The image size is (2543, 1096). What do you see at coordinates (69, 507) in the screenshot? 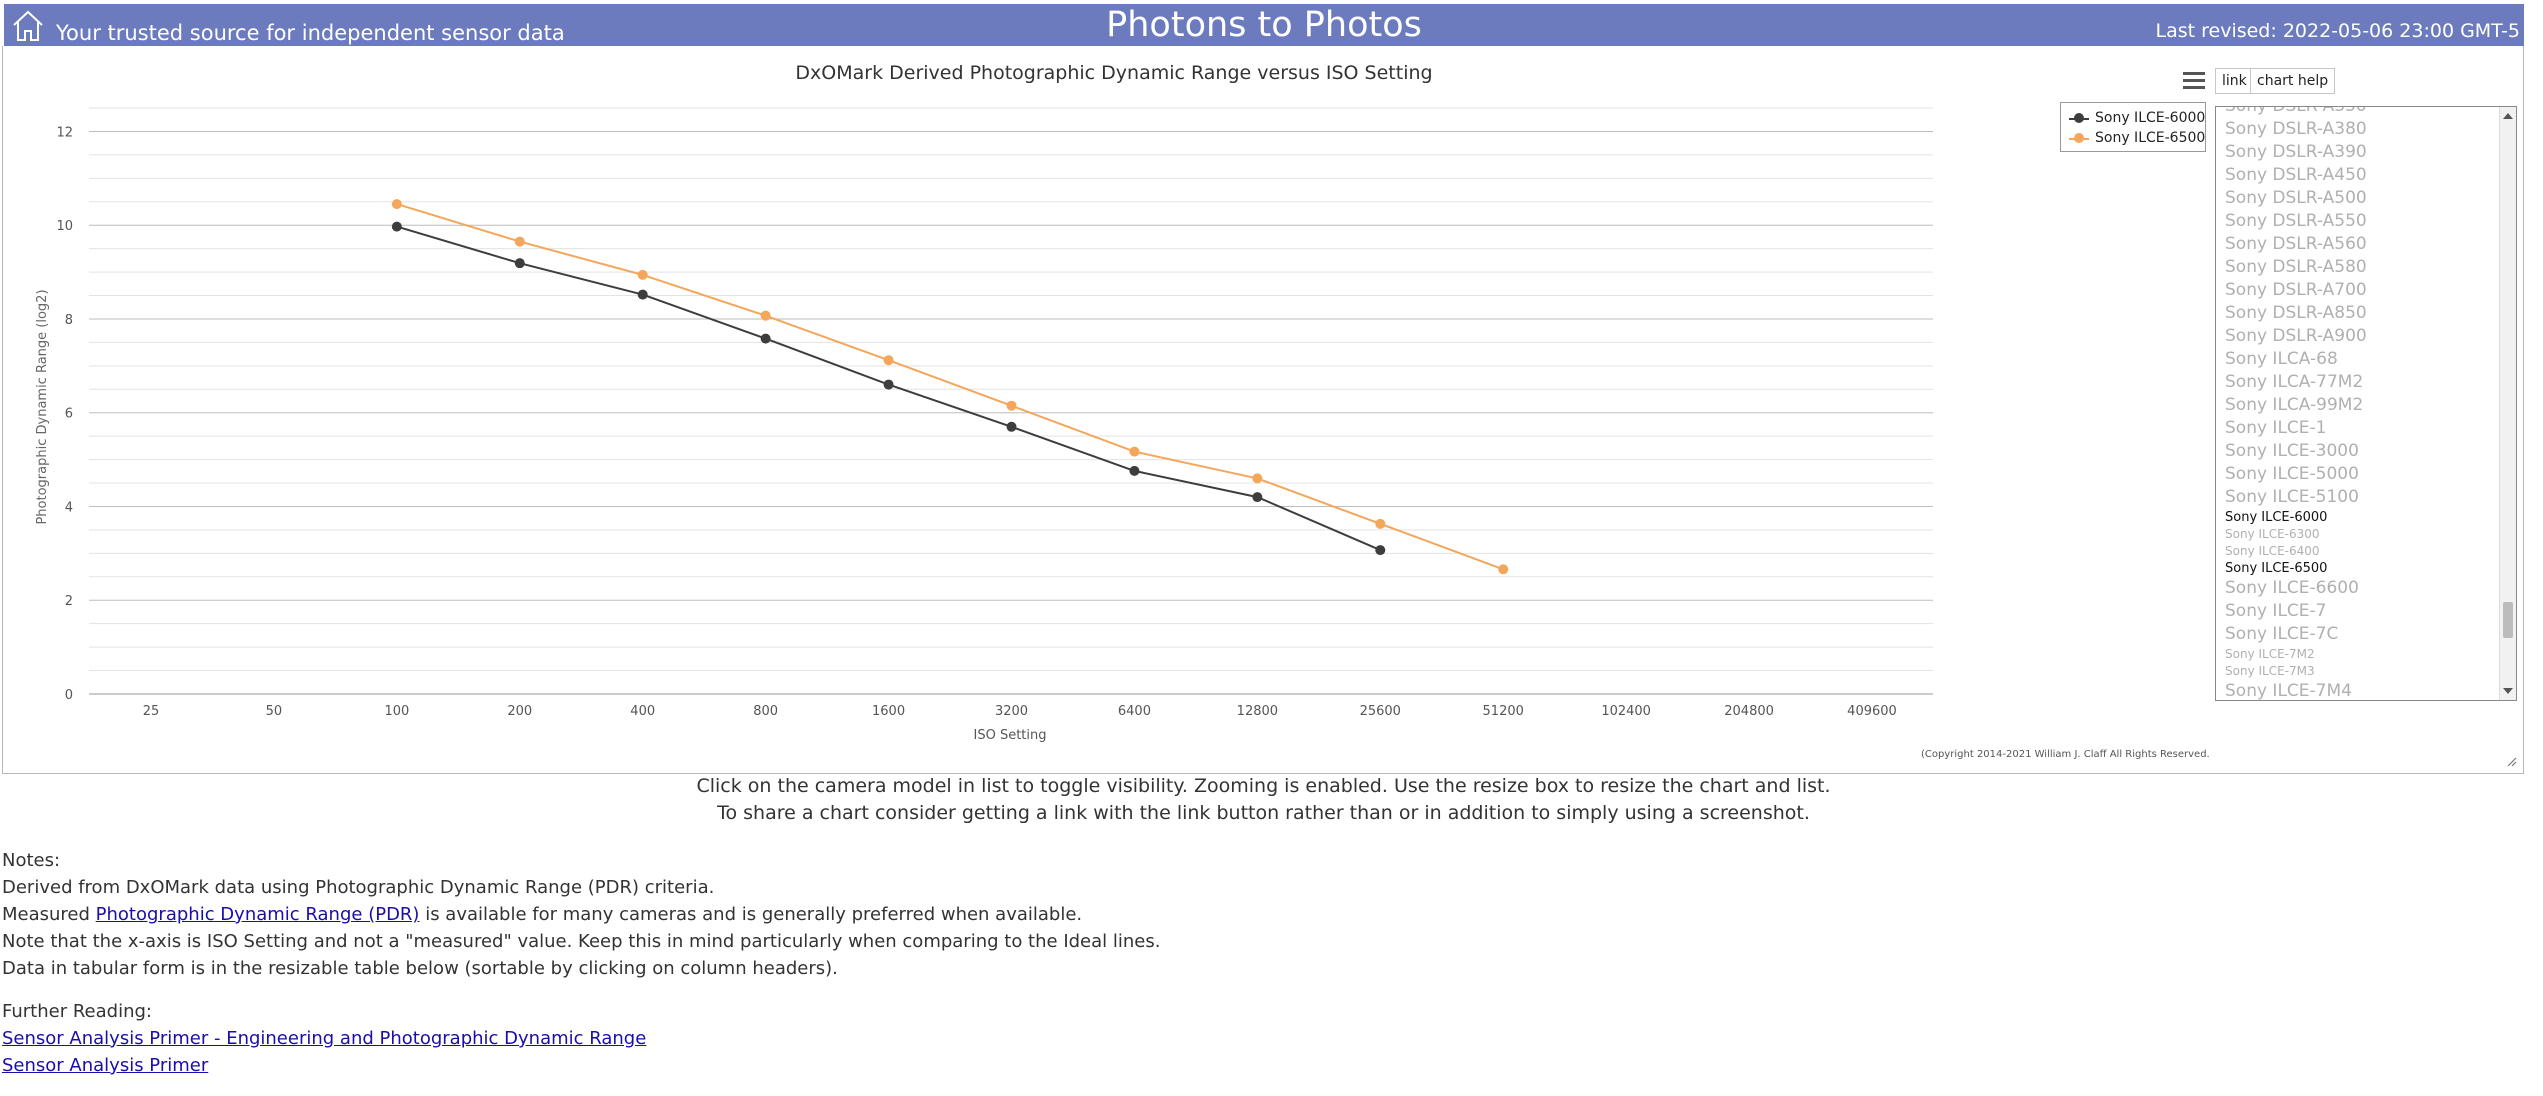
I see `y-tick-label: 4` at bounding box center [69, 507].